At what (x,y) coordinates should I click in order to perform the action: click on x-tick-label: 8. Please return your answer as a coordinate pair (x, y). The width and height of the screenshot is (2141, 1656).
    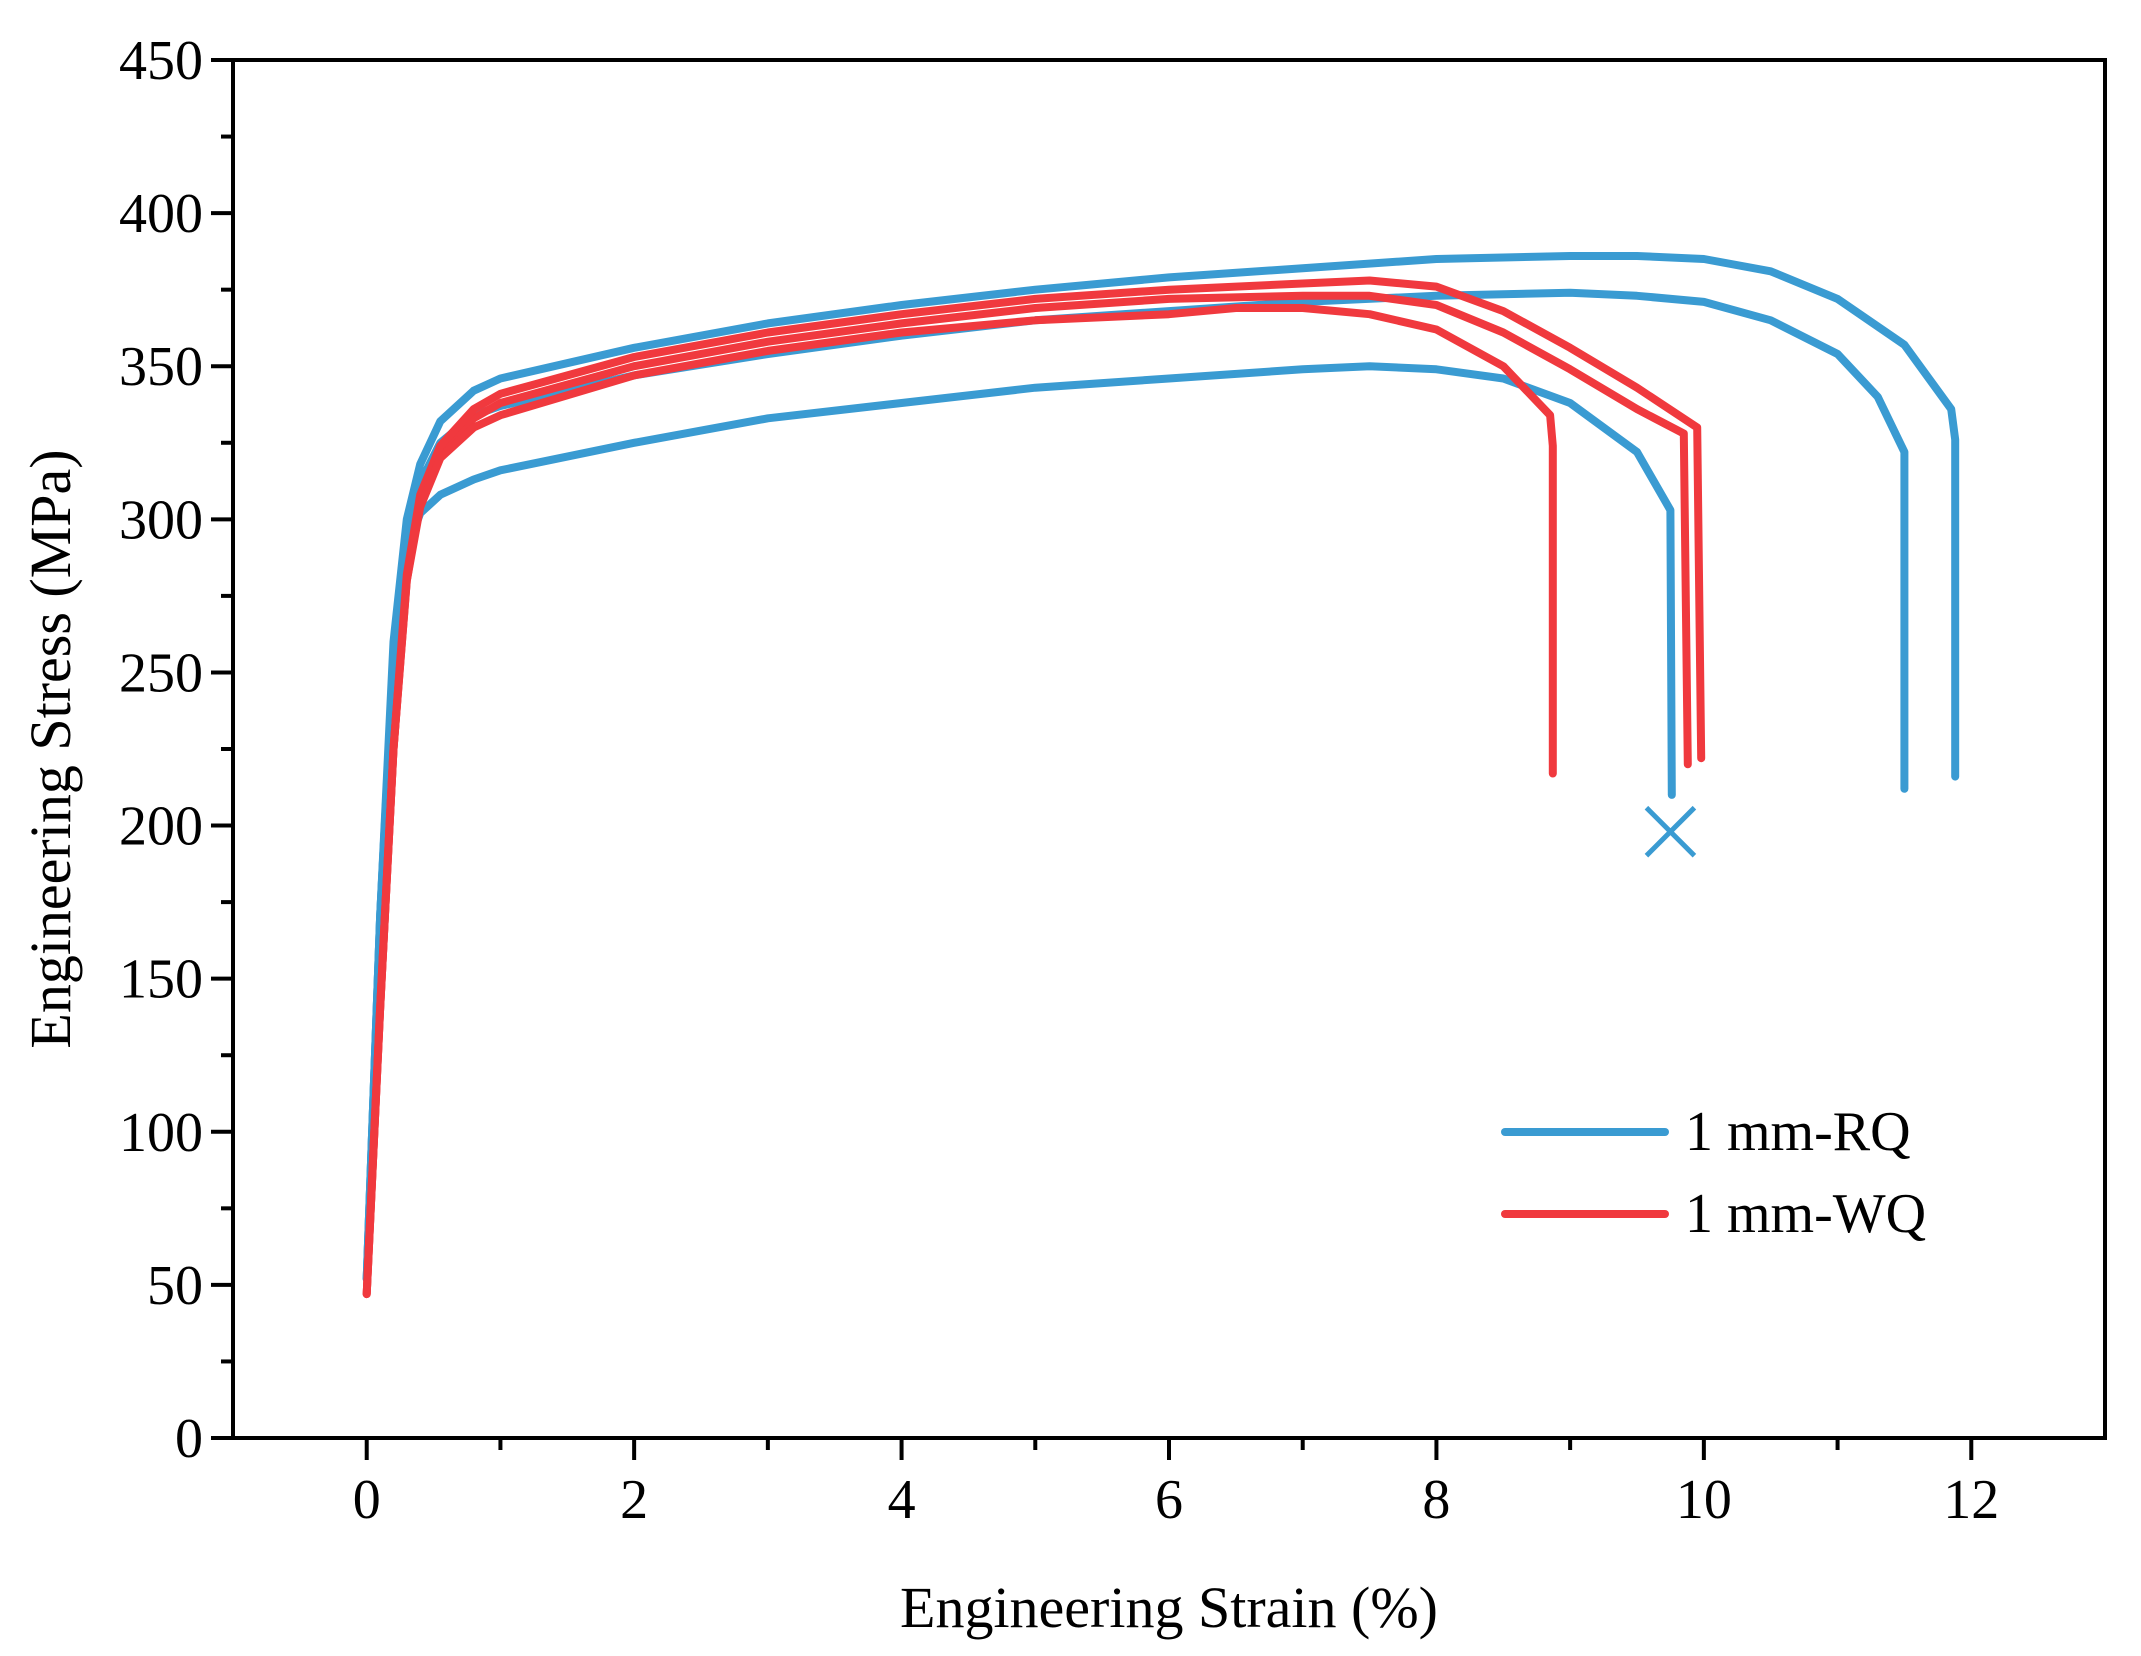
    Looking at the image, I should click on (1436, 1500).